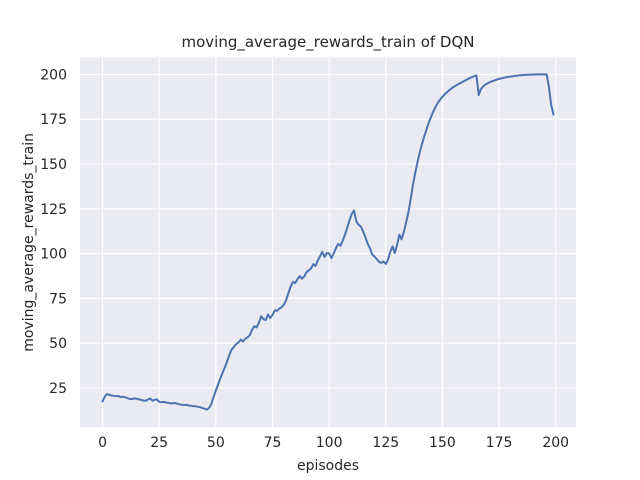 The height and width of the screenshot is (480, 640). Describe the element at coordinates (53, 165) in the screenshot. I see `y-tick-label: 150` at that location.